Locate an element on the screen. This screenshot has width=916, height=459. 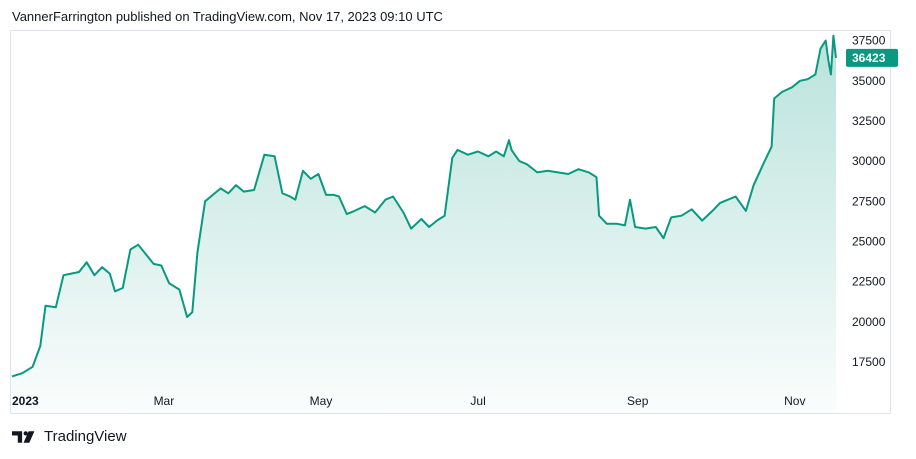
x-axis: 2023 Mar May Jul Sep Nov is located at coordinates (408, 401).